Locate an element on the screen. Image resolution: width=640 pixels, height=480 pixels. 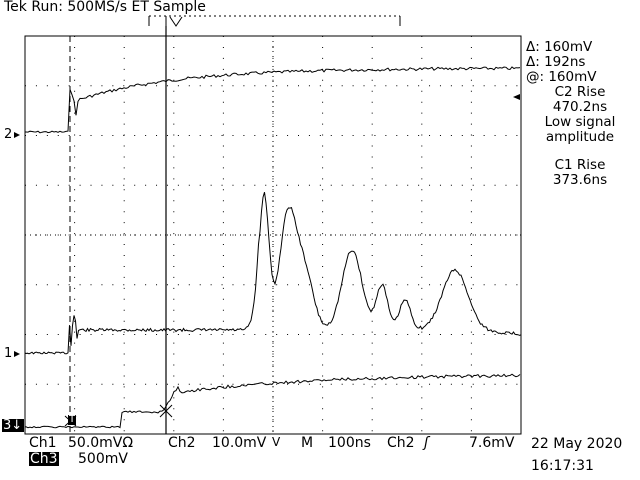
date: 22 May 2020 is located at coordinates (577, 444).